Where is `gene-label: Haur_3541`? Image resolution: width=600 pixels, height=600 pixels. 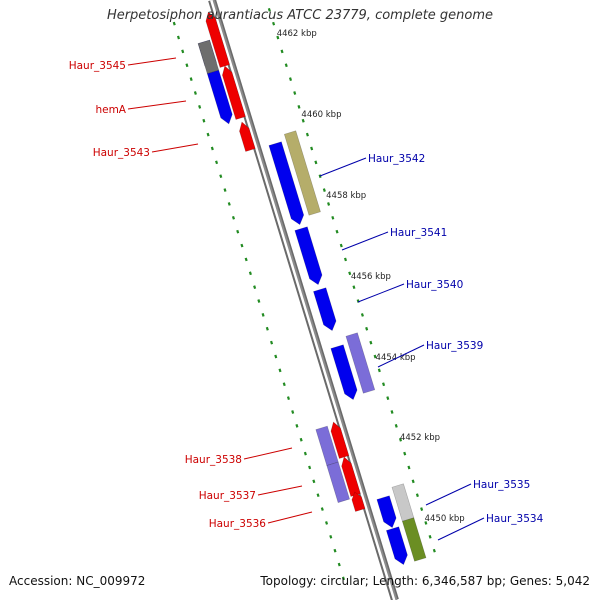
gene-label: Haur_3541 is located at coordinates (418, 233).